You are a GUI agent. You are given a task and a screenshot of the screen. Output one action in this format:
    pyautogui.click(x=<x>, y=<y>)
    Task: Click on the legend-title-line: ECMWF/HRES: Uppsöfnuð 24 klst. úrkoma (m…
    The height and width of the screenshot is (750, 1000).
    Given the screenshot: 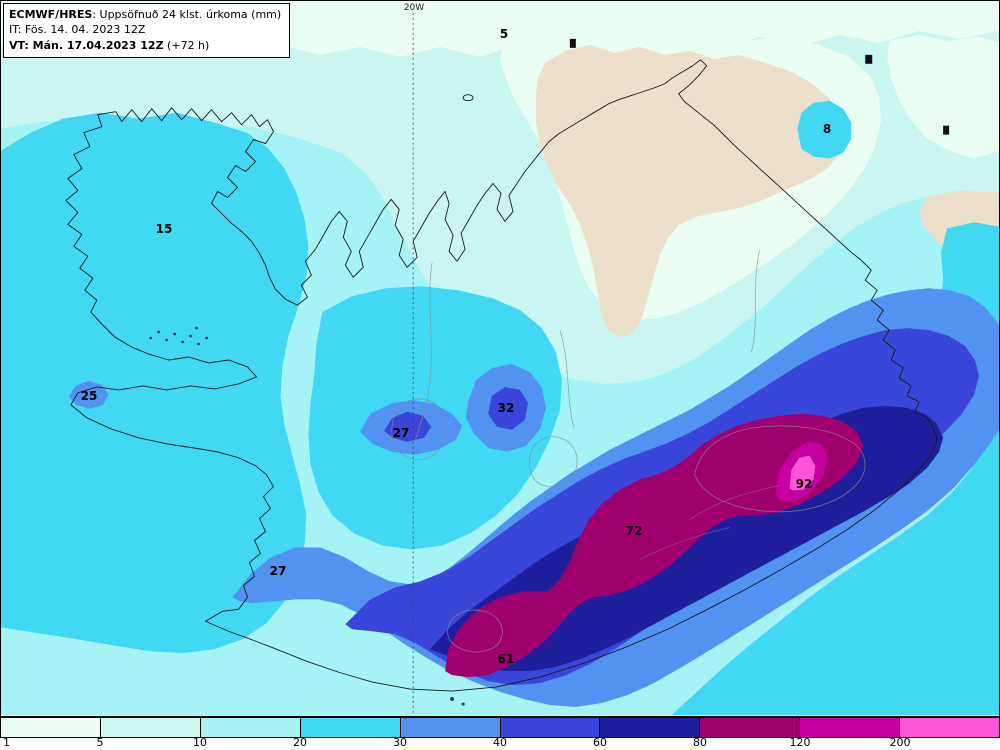 What is the action you would take?
    pyautogui.click(x=145, y=14)
    